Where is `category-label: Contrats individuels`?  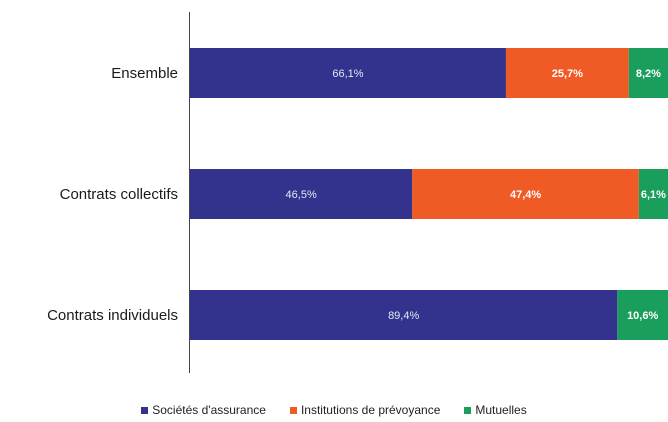
category-label: Contrats individuels is located at coordinates (112, 315).